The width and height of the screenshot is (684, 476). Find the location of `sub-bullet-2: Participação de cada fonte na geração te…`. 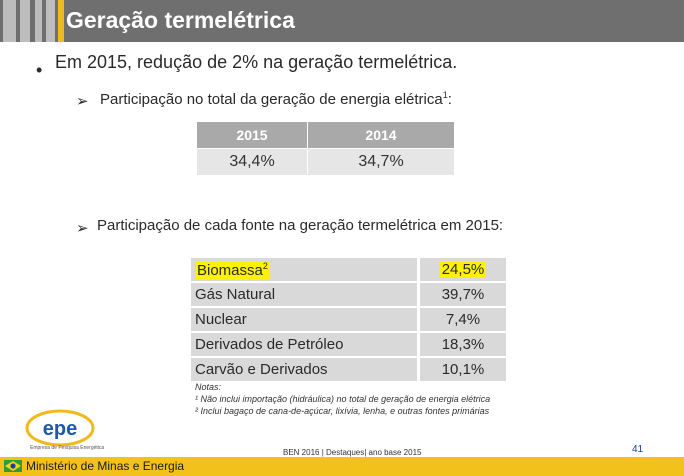

sub-bullet-2: Participação de cada fonte na geração te… is located at coordinates (300, 225).